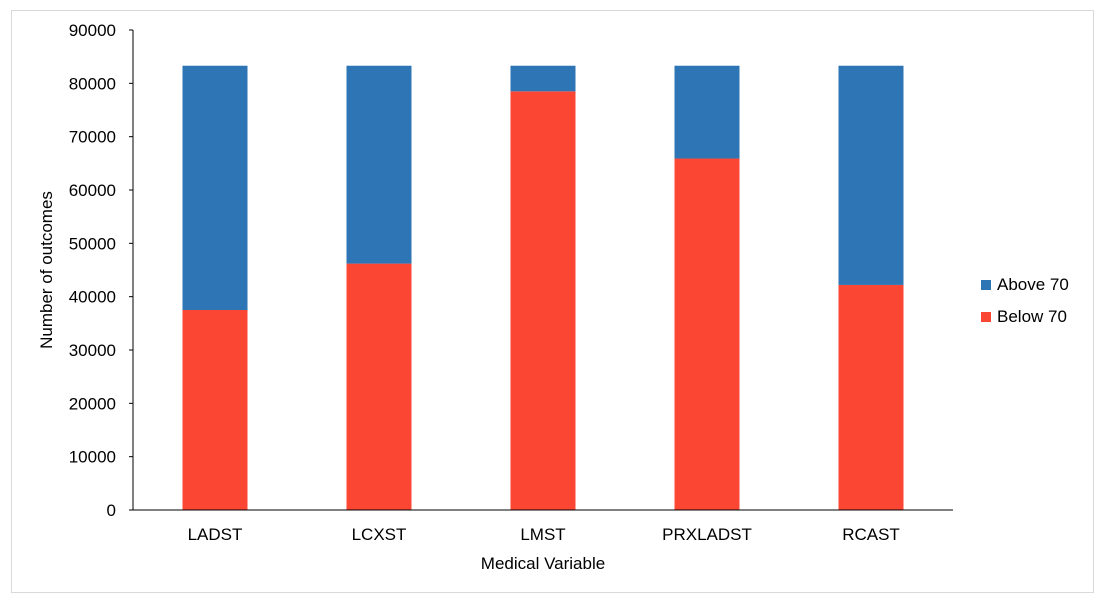 Image resolution: width=1103 pixels, height=602 pixels. I want to click on legend: Above 70 Below 70, so click(1025, 300).